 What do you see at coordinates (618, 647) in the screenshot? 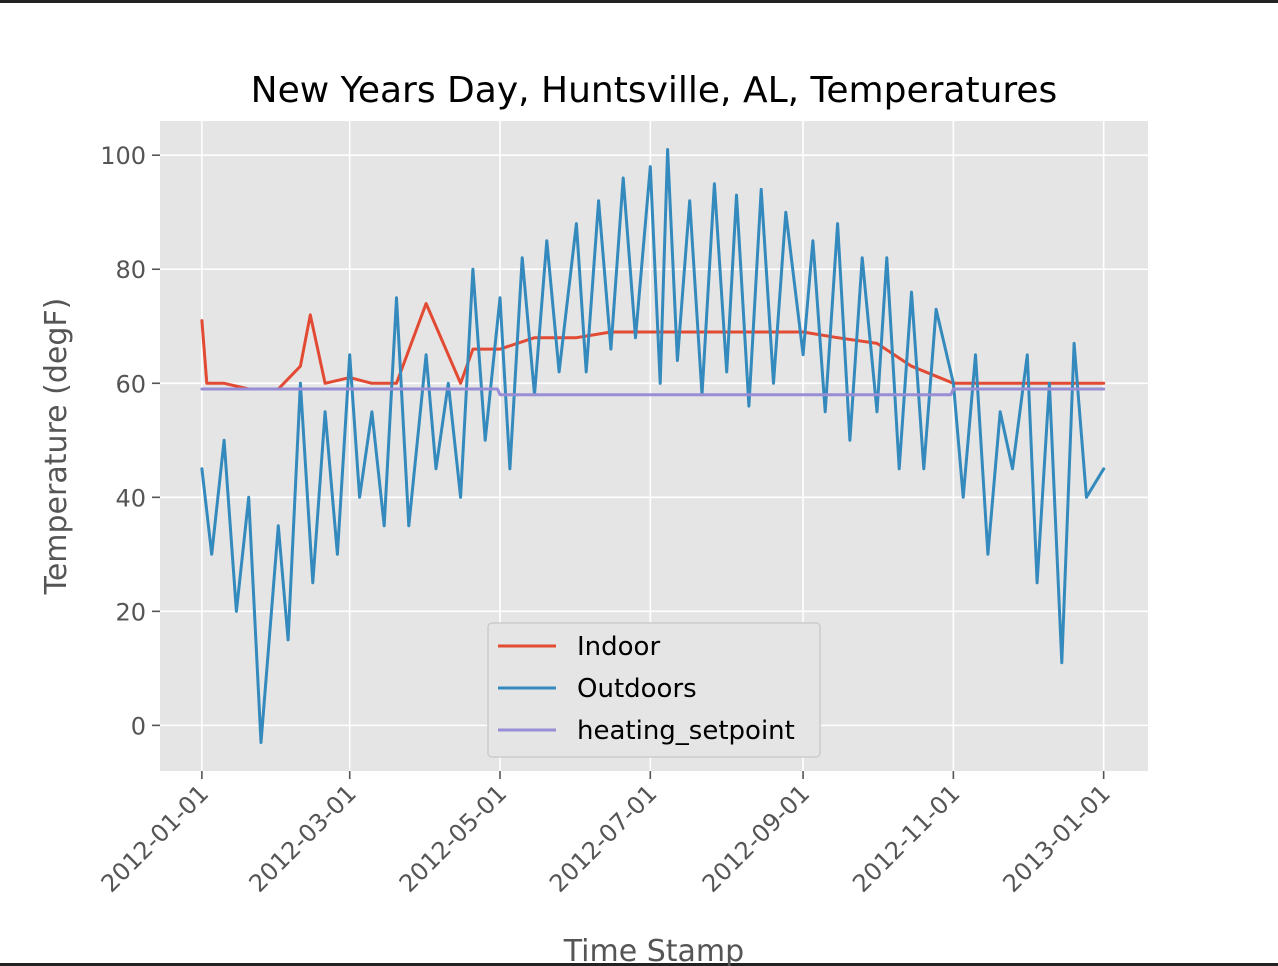
I see `legend-label: Indoor` at bounding box center [618, 647].